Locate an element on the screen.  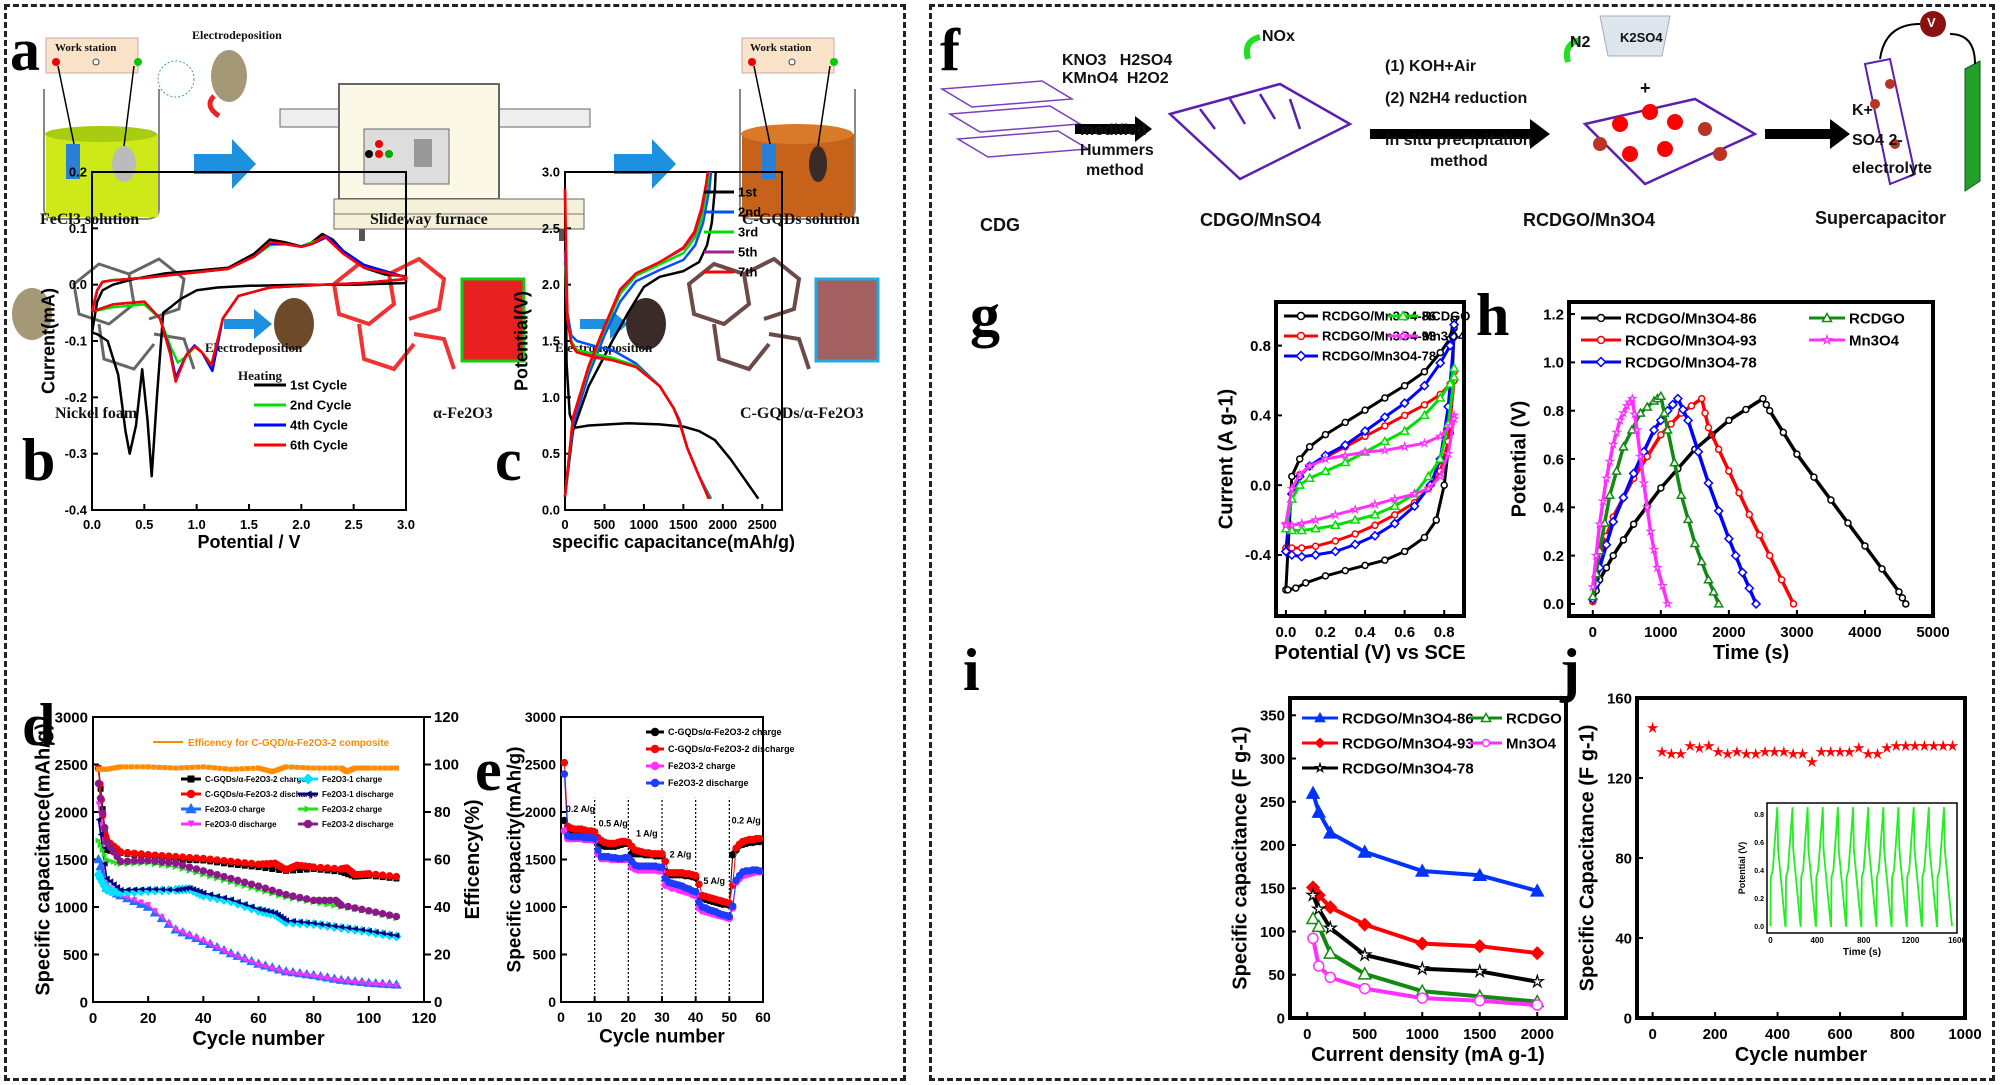
slideway-furnace-icon is located at coordinates (435, 162).